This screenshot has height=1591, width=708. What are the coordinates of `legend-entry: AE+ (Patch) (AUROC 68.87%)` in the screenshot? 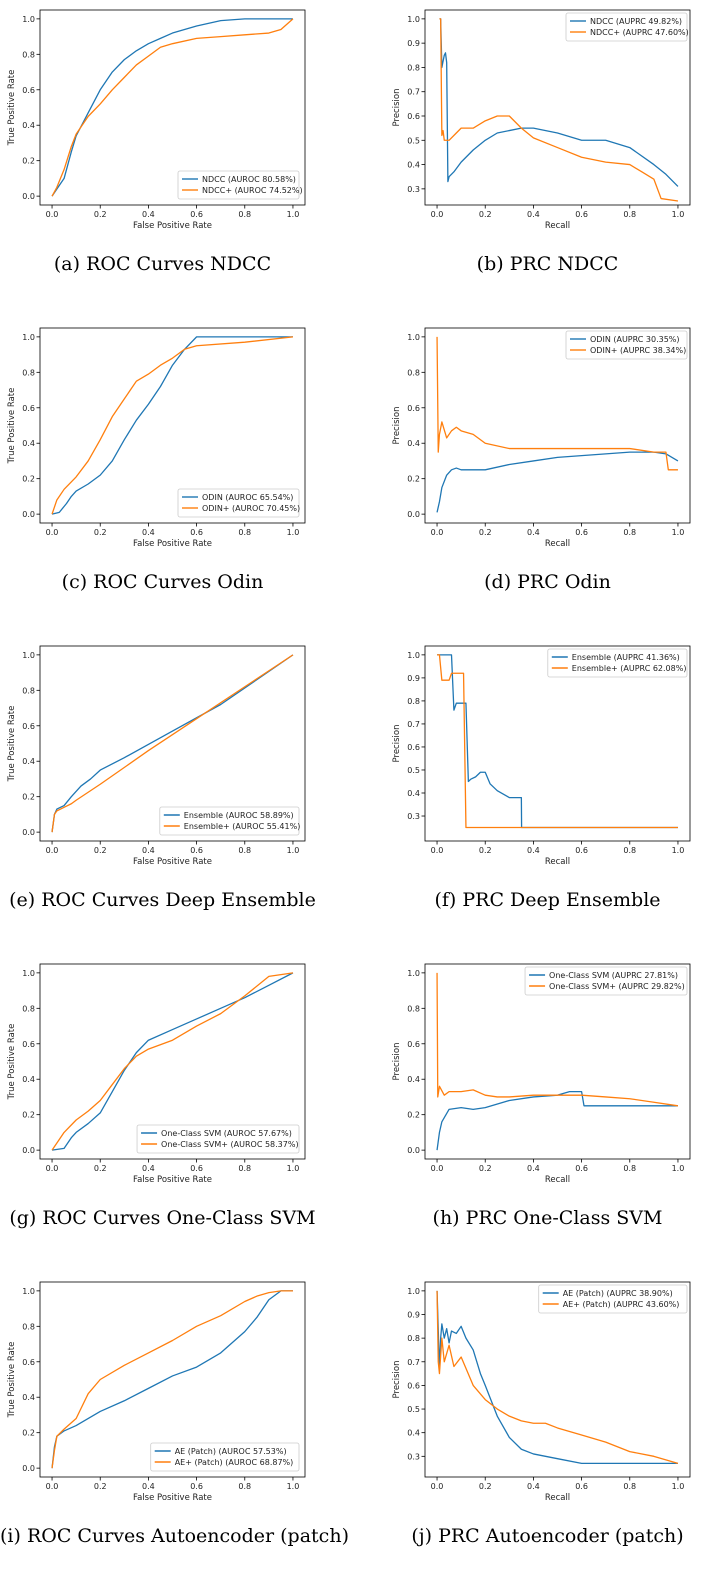 It's located at (234, 1462).